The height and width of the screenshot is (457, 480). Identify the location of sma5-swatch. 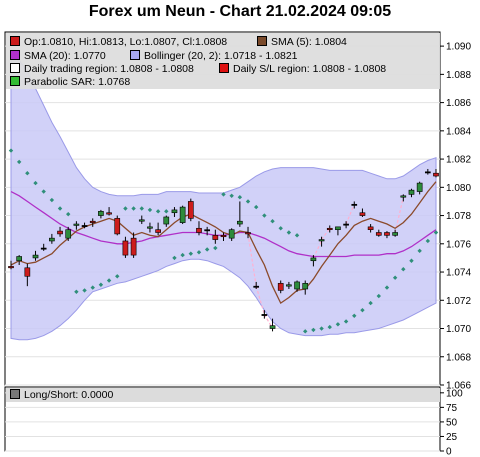
(262, 41).